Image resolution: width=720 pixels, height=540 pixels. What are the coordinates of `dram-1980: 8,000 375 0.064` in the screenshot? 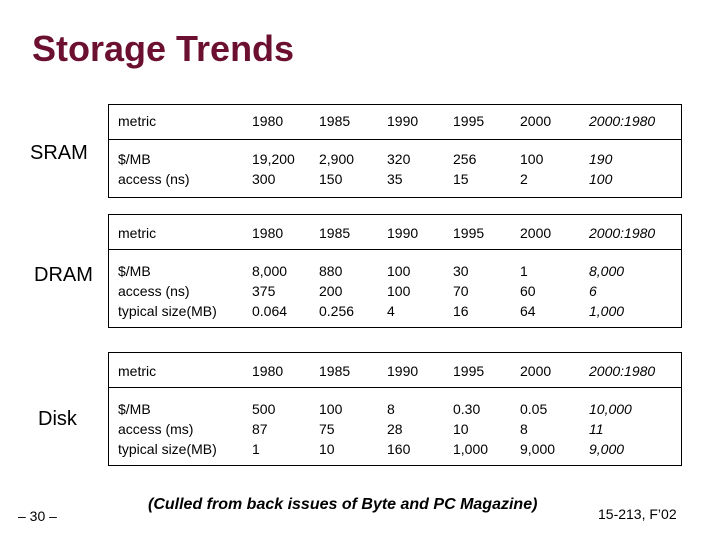 It's located at (270, 291).